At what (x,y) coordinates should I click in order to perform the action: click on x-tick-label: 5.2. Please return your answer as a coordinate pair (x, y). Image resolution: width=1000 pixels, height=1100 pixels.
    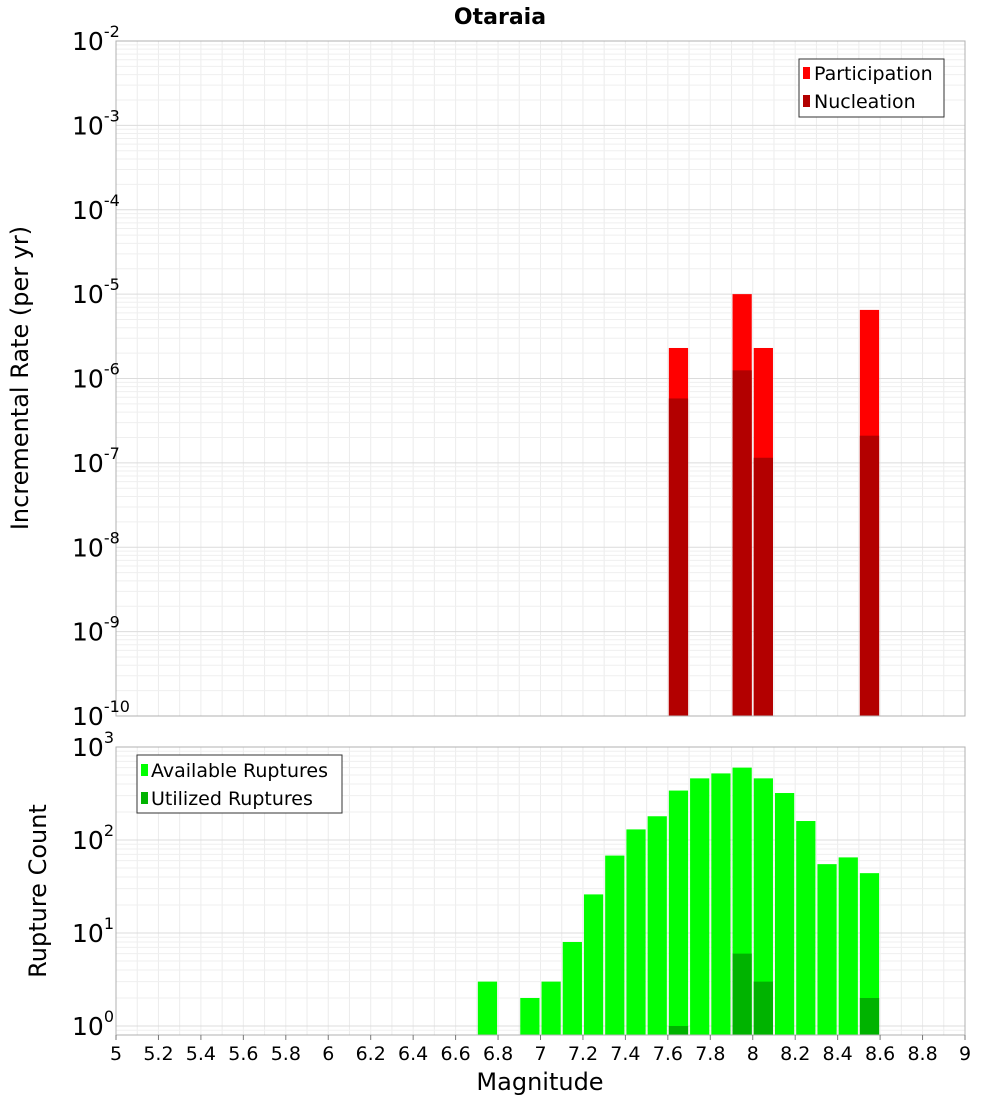
    Looking at the image, I should click on (158, 1054).